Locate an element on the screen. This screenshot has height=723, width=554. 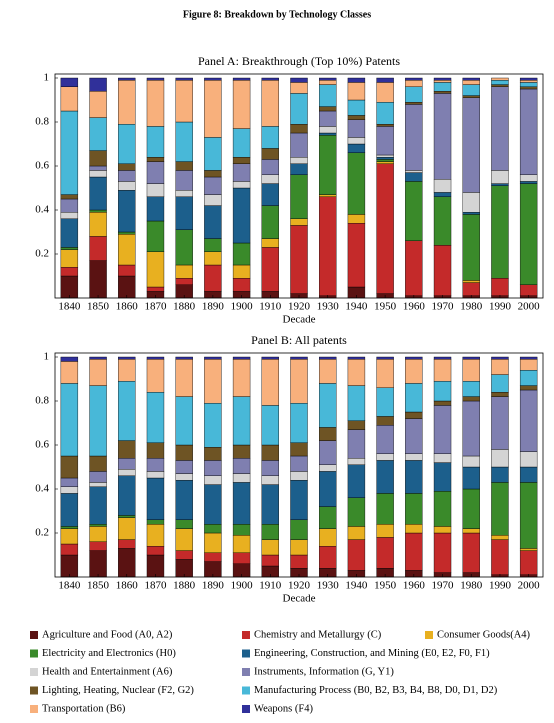
legend-label: Health and Entertainment (A6) is located at coordinates (107, 671).